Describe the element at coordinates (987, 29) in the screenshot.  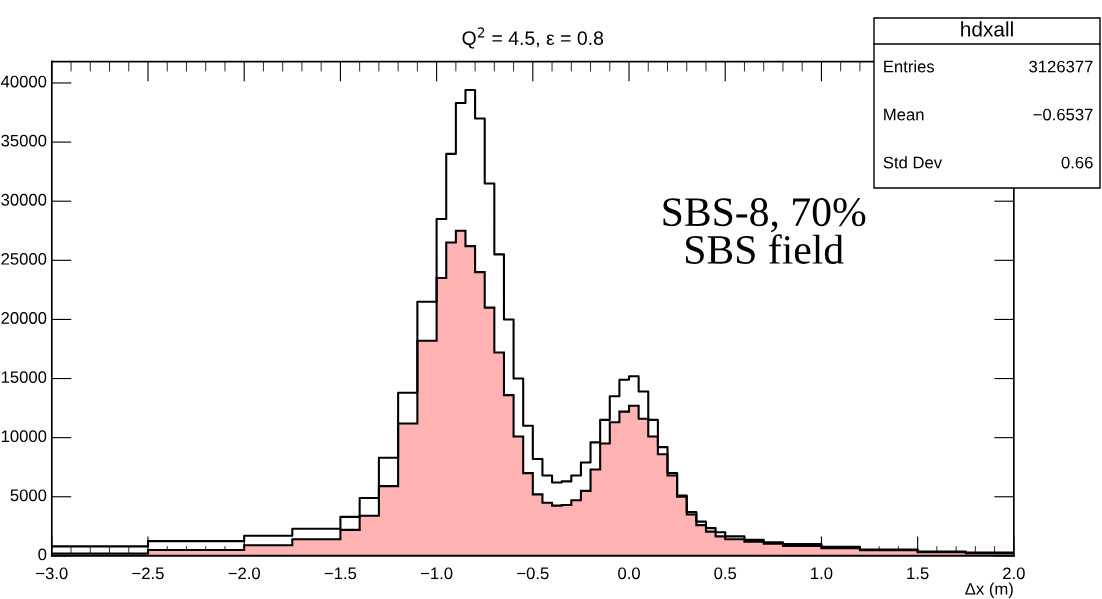
I see `text: hdxall` at that location.